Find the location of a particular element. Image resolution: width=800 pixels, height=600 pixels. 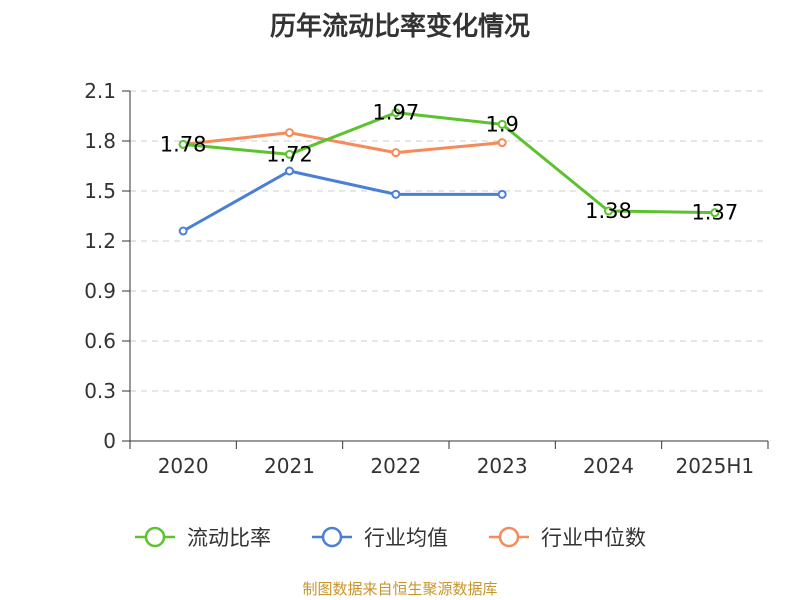

legend-label: 行业中位数 is located at coordinates (593, 538).